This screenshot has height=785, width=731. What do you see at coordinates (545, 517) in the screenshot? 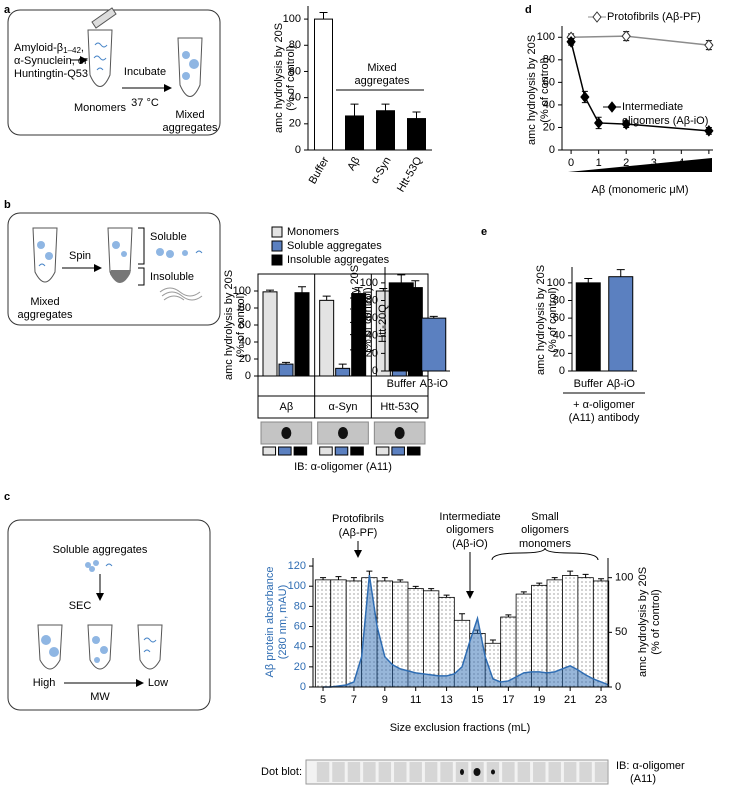
I see `annotation: Small` at bounding box center [545, 517].